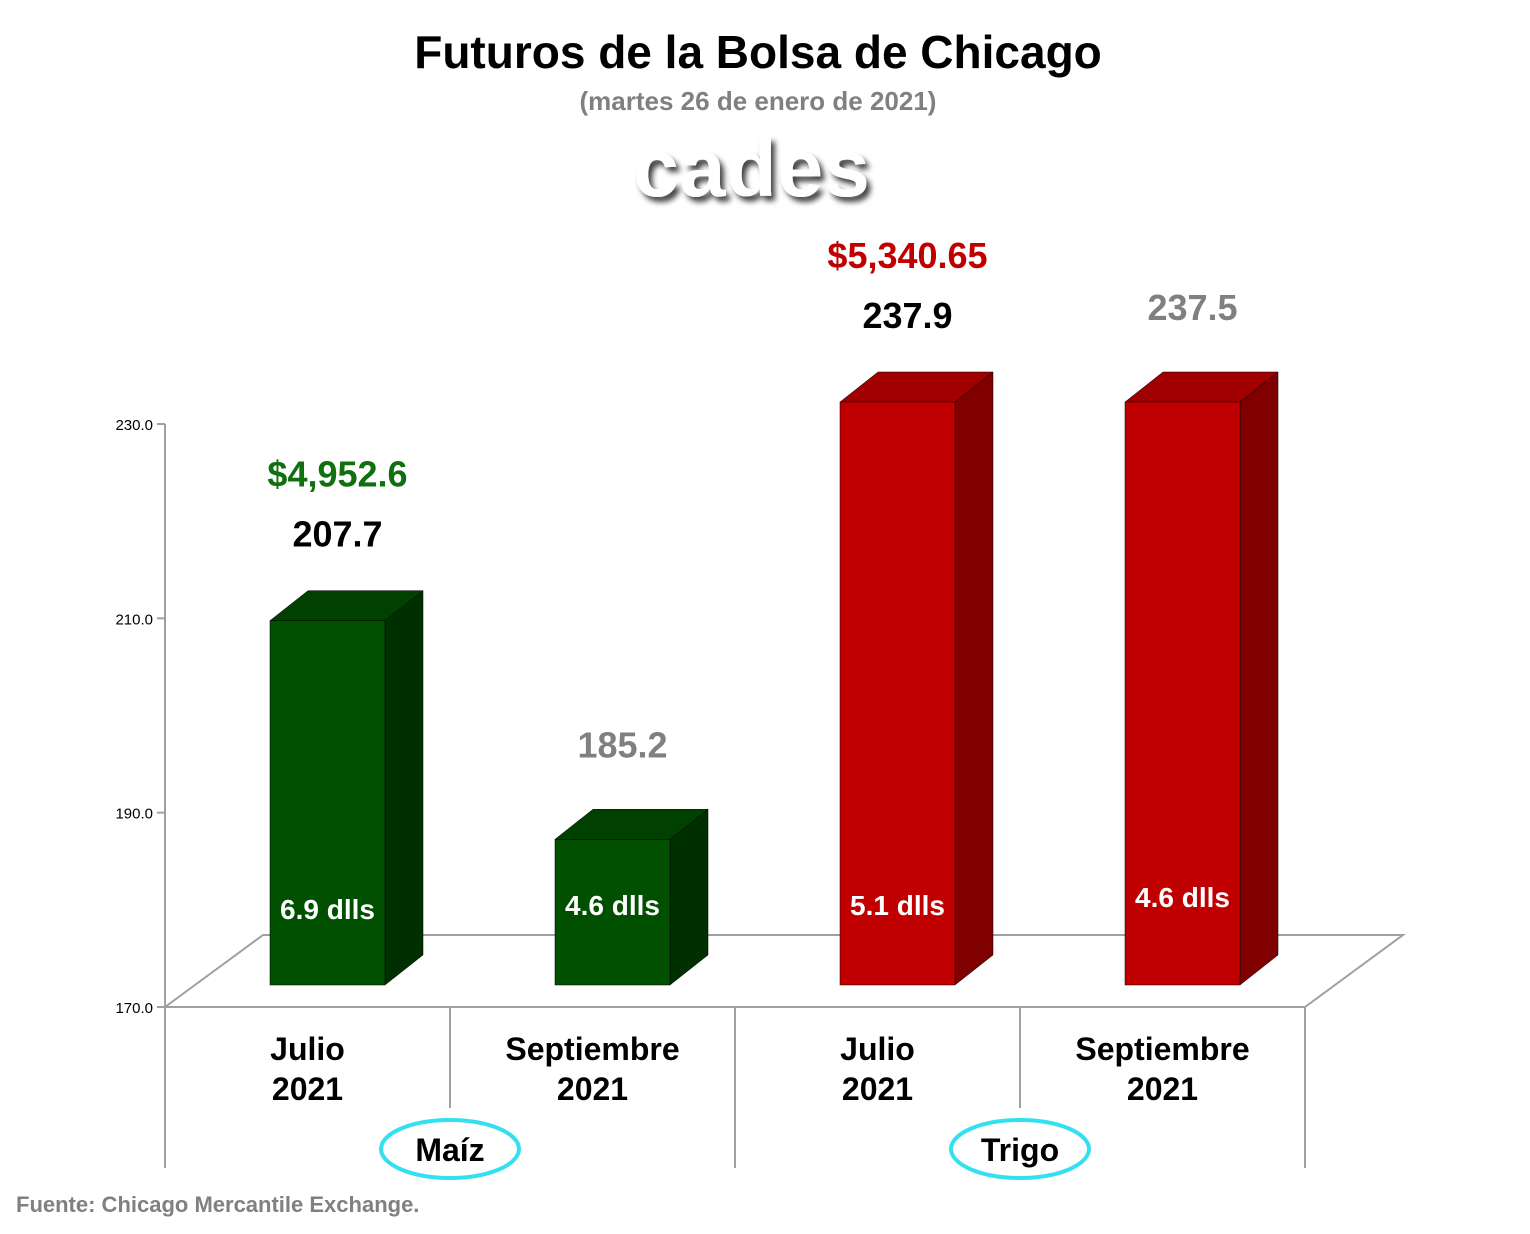 The height and width of the screenshot is (1234, 1530). I want to click on chart-title: Futuros de la Bolsa de Chicago, so click(758, 52).